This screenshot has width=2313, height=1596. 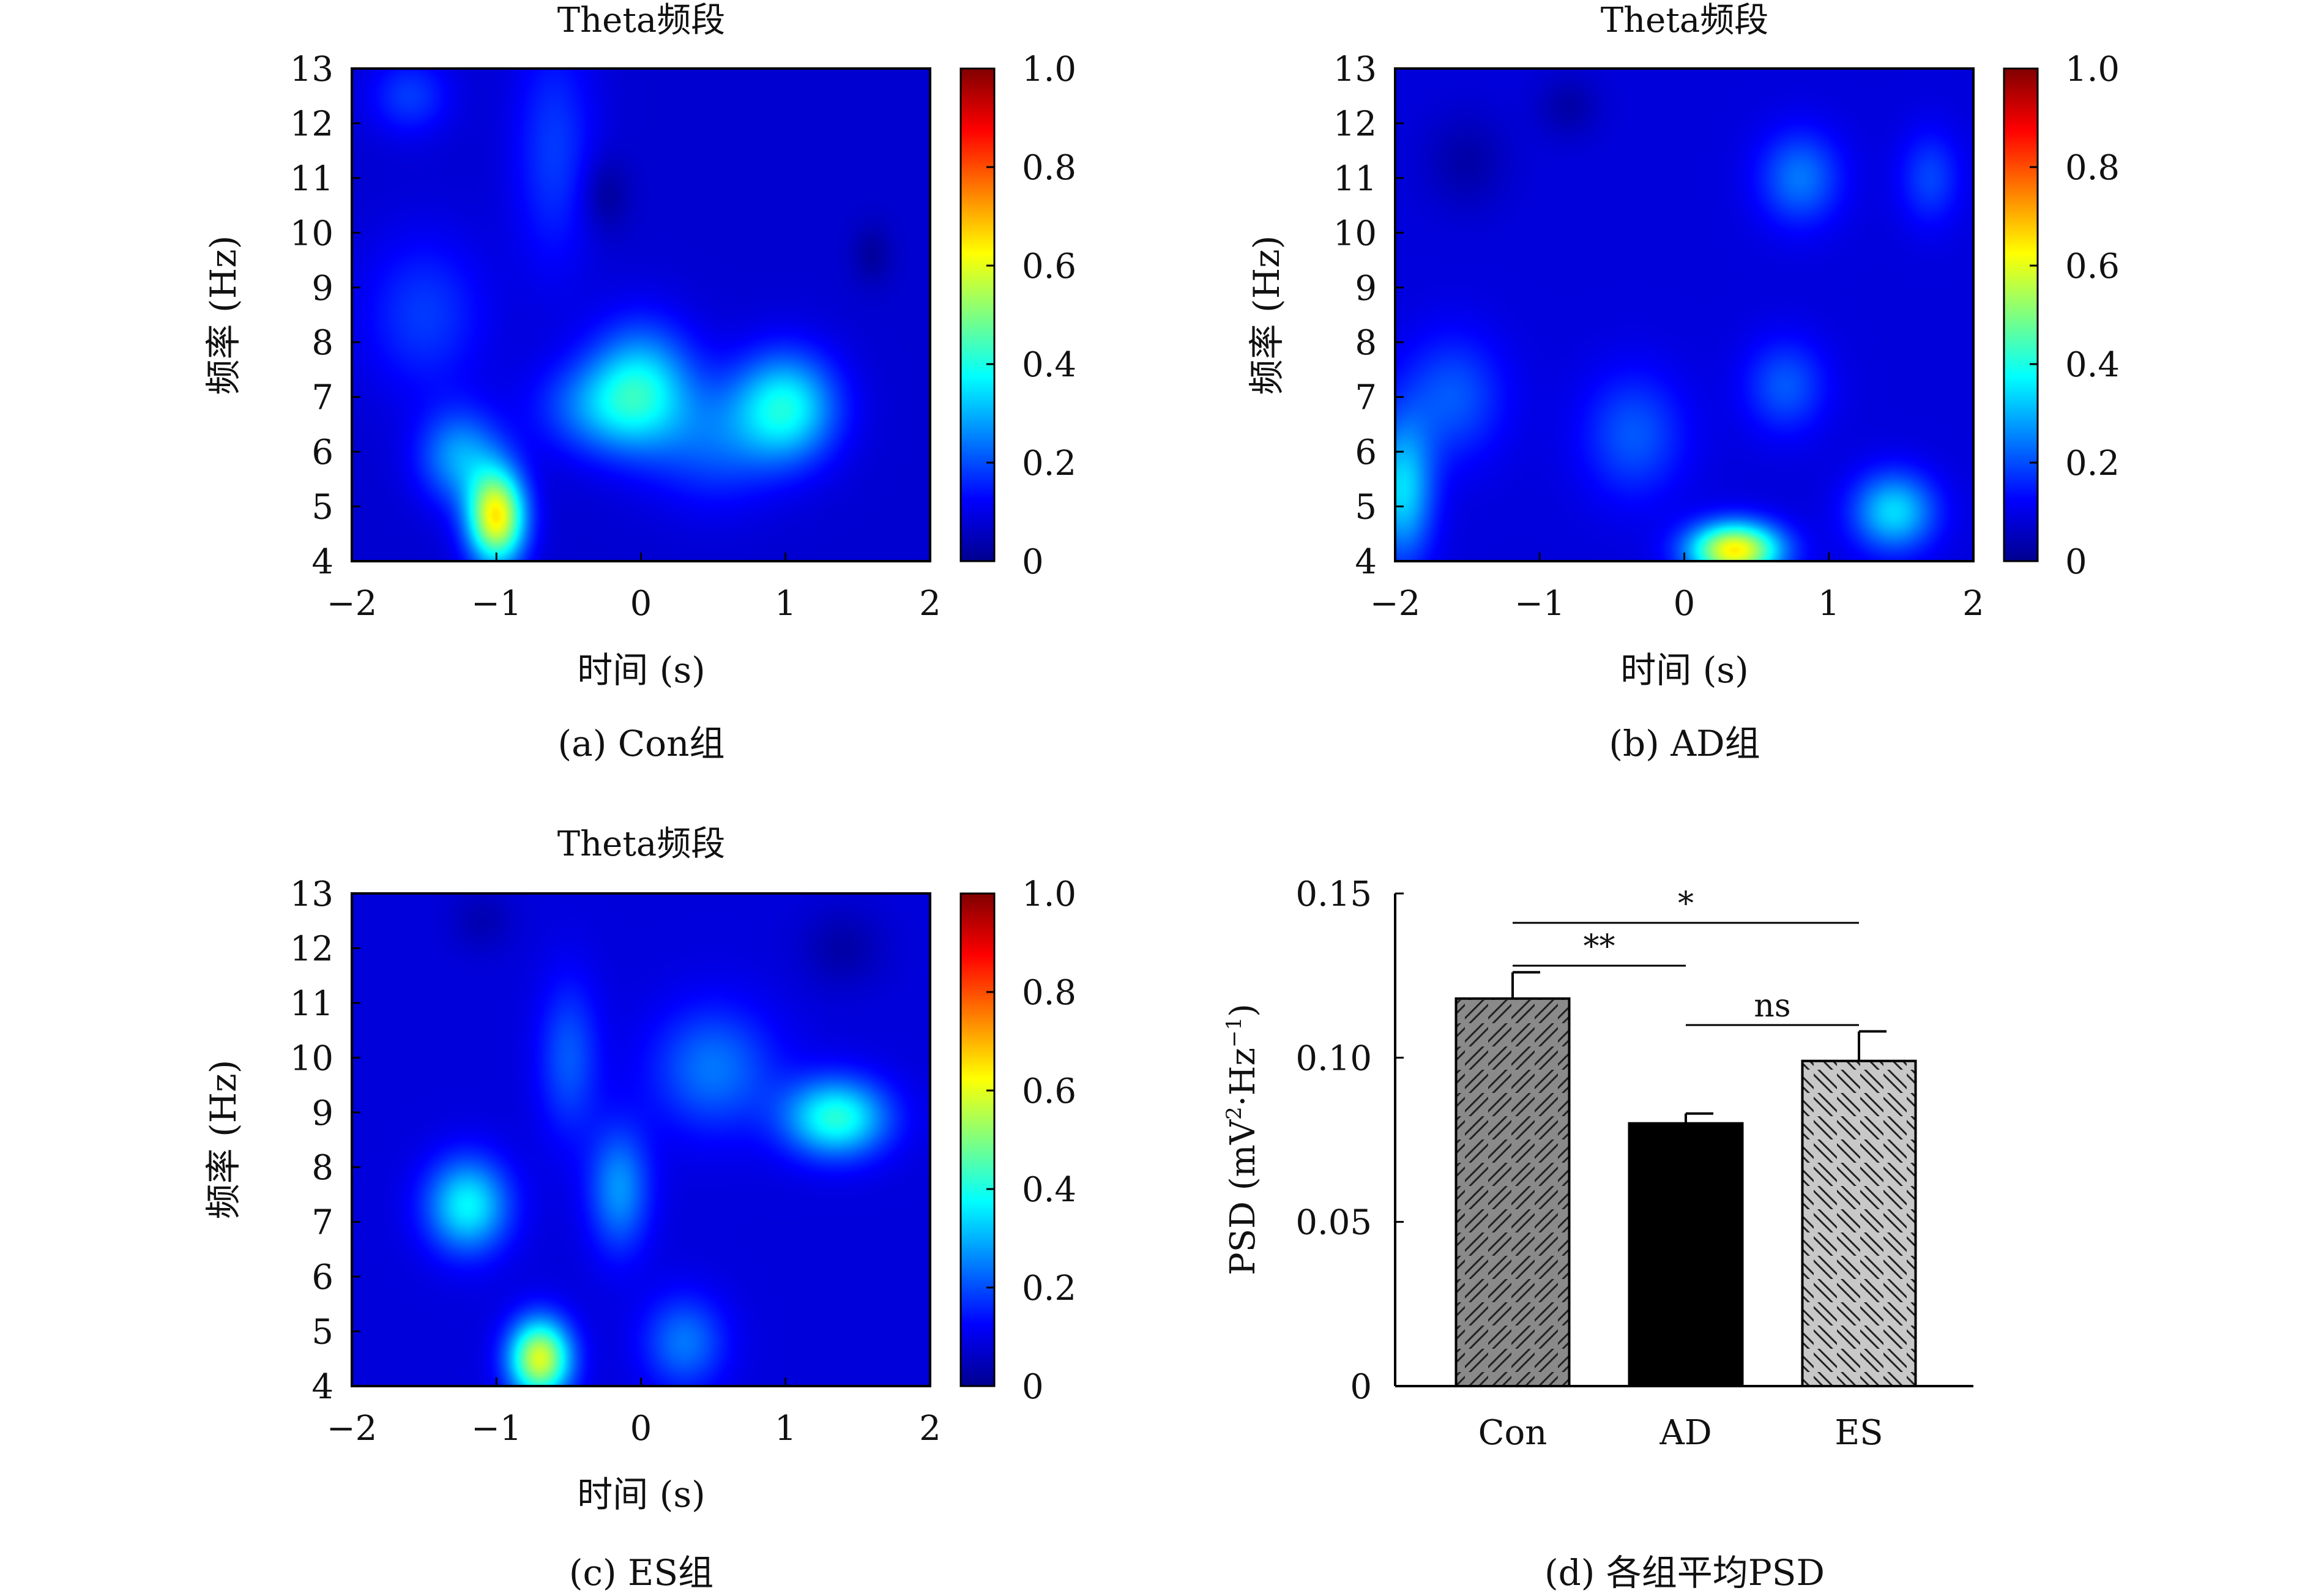 I want to click on panel-c-ytick-label: 8, so click(x=322, y=1168).